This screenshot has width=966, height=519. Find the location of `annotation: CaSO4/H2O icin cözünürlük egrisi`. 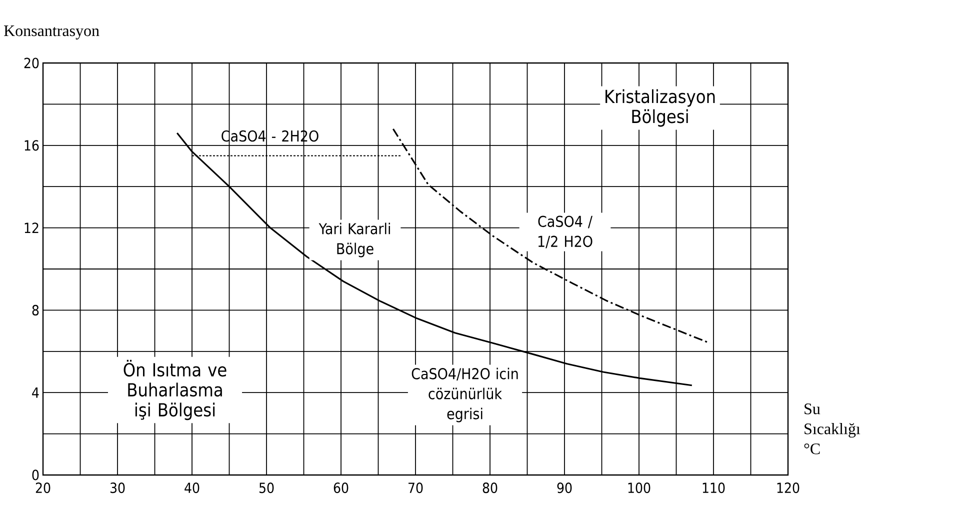

annotation: CaSO4/H2O icin cözünürlük egrisi is located at coordinates (465, 395).